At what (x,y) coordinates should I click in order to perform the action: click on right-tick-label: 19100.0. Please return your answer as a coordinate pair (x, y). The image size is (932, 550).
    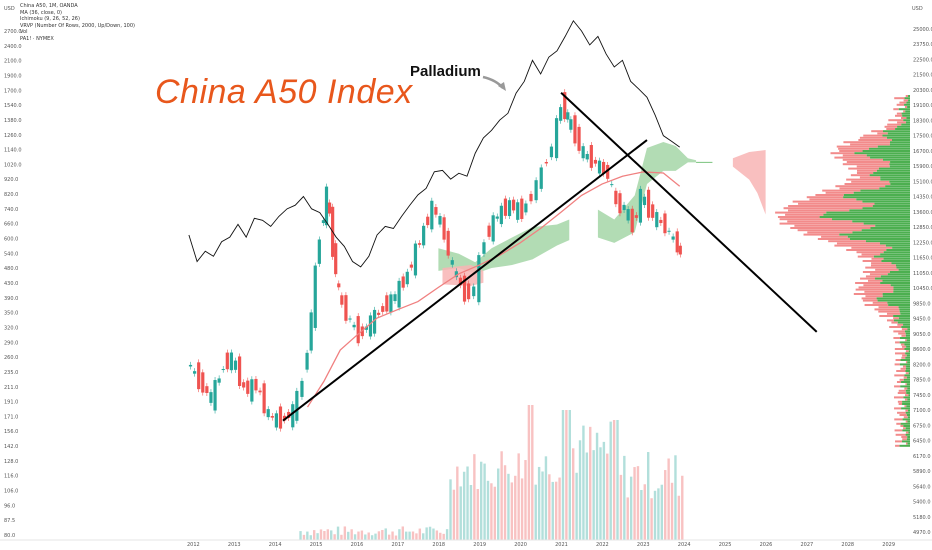
    Looking at the image, I should click on (922, 106).